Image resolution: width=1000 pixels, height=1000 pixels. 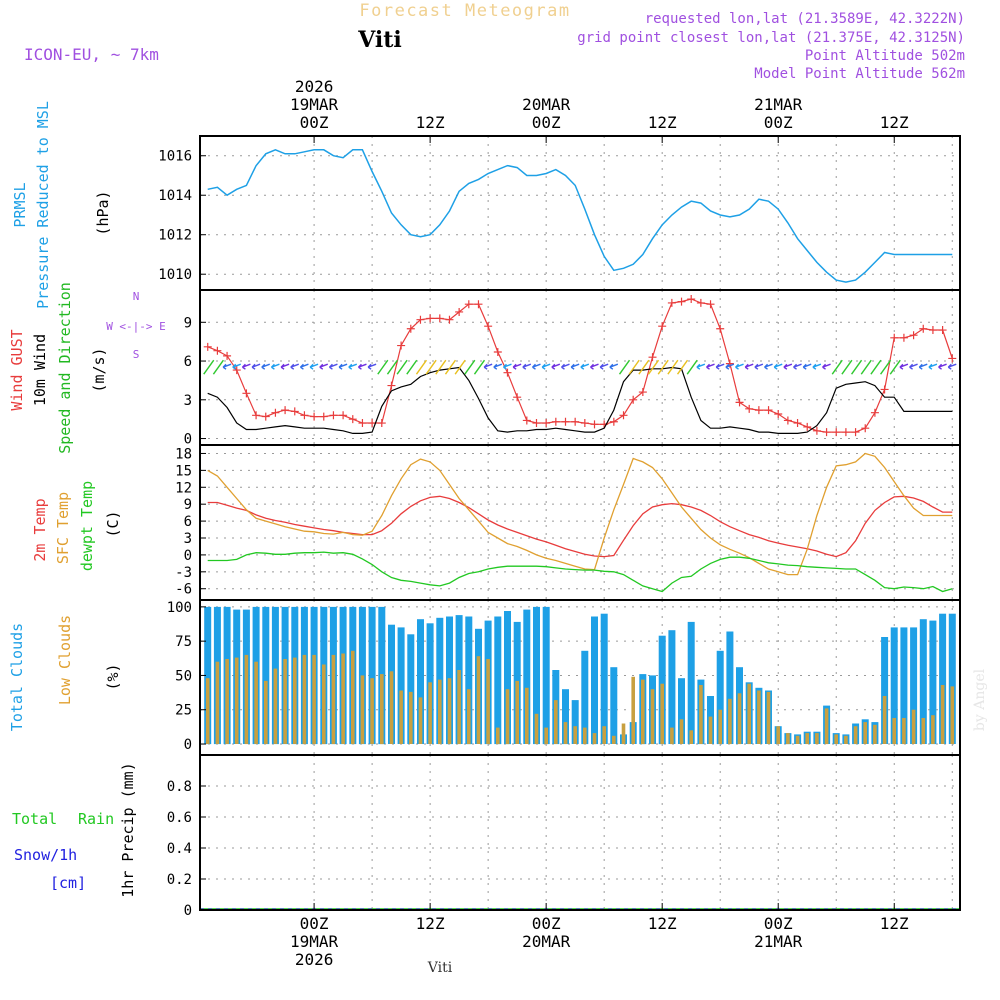 I want to click on prmsl-label: PRMSL, so click(x=20, y=204).